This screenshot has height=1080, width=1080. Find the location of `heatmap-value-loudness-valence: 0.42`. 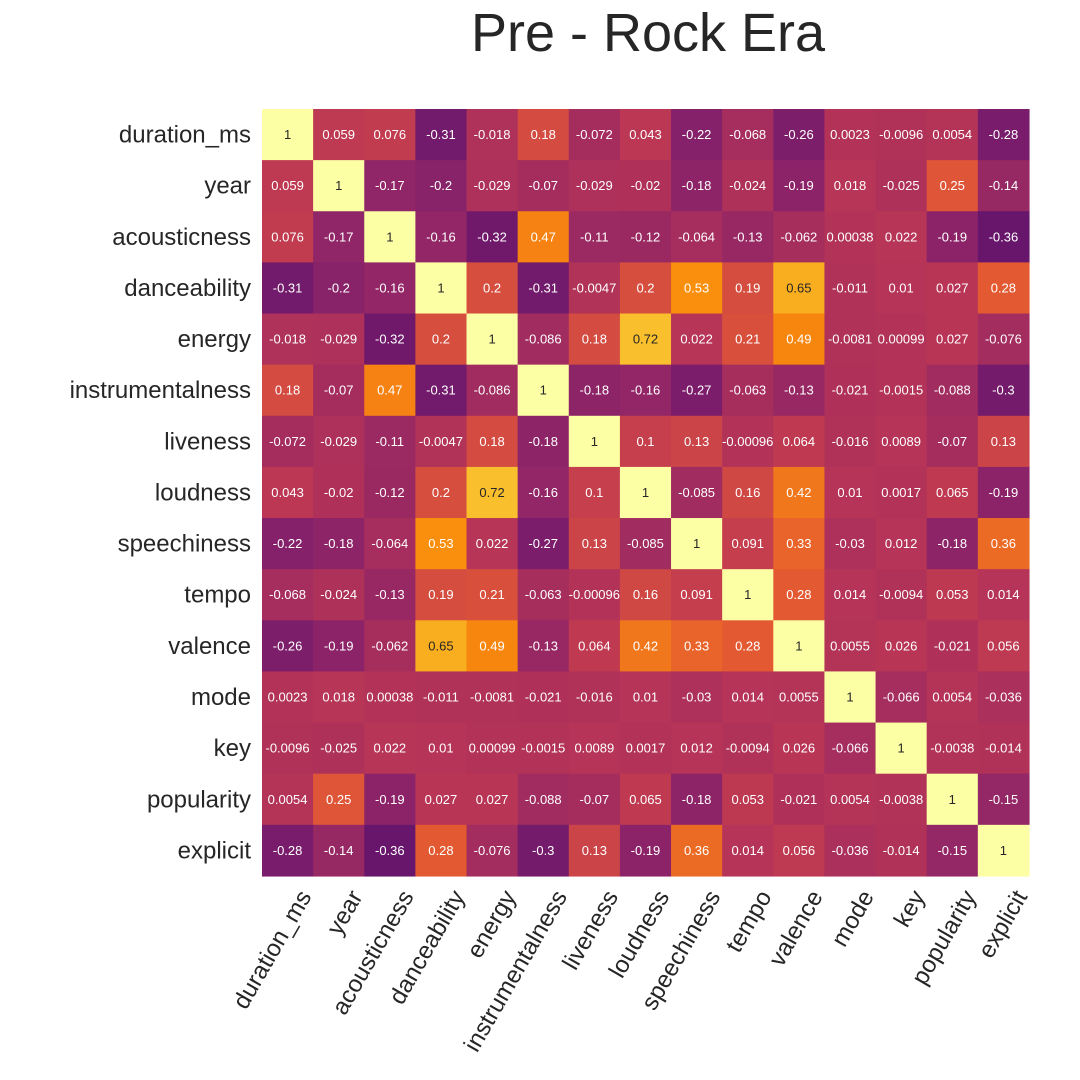

heatmap-value-loudness-valence: 0.42 is located at coordinates (798, 492).